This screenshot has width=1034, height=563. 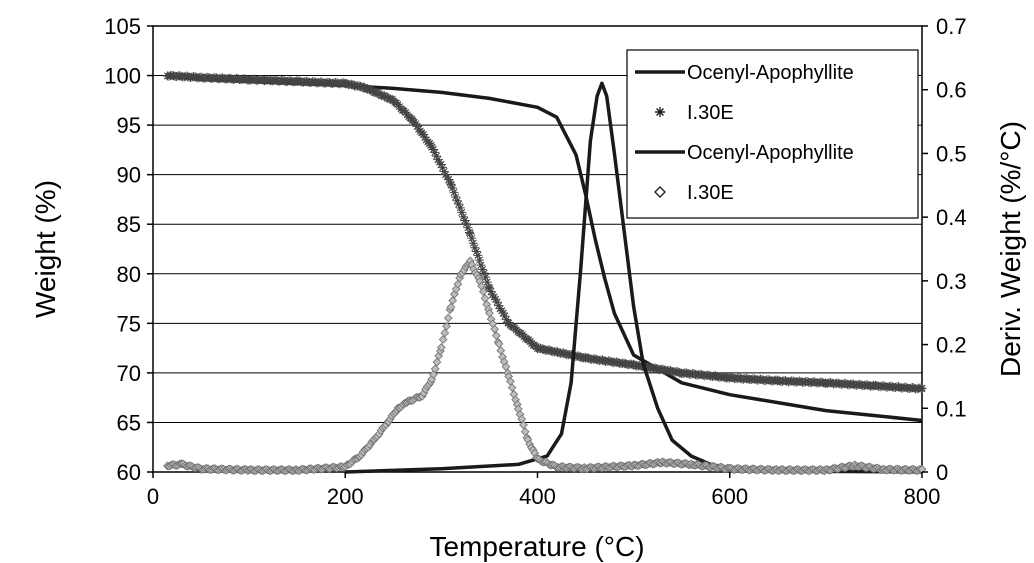 What do you see at coordinates (129, 274) in the screenshot?
I see `y-tick-label: 80` at bounding box center [129, 274].